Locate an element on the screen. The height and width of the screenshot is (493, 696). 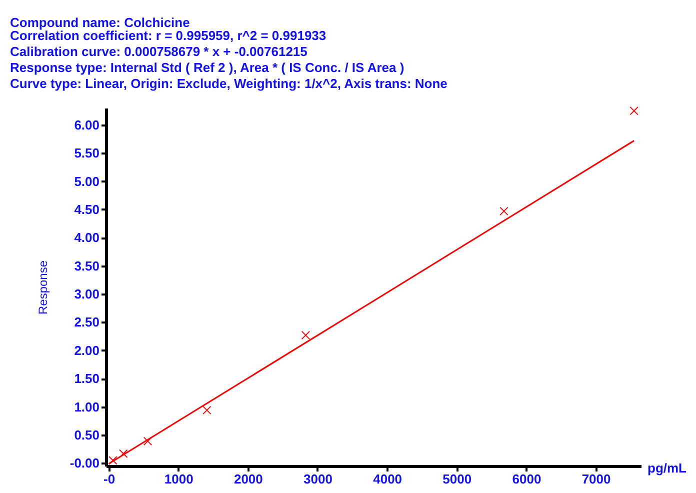
x-tick-label: 2000 is located at coordinates (248, 479).